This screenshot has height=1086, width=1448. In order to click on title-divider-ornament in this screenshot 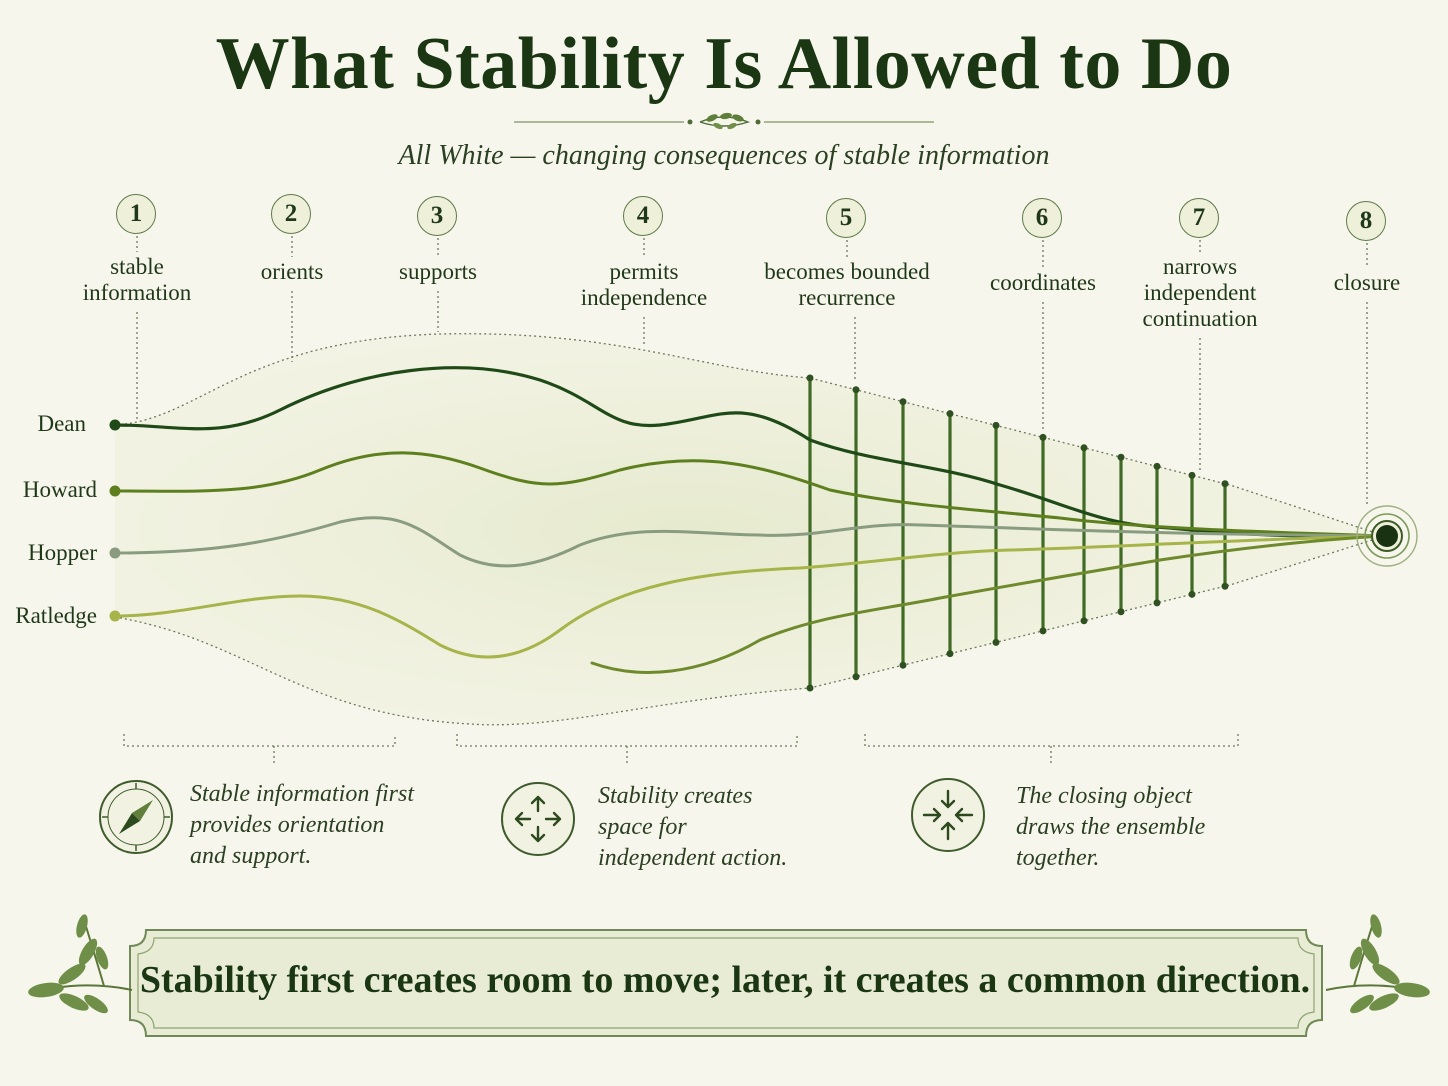, I will do `click(724, 121)`.